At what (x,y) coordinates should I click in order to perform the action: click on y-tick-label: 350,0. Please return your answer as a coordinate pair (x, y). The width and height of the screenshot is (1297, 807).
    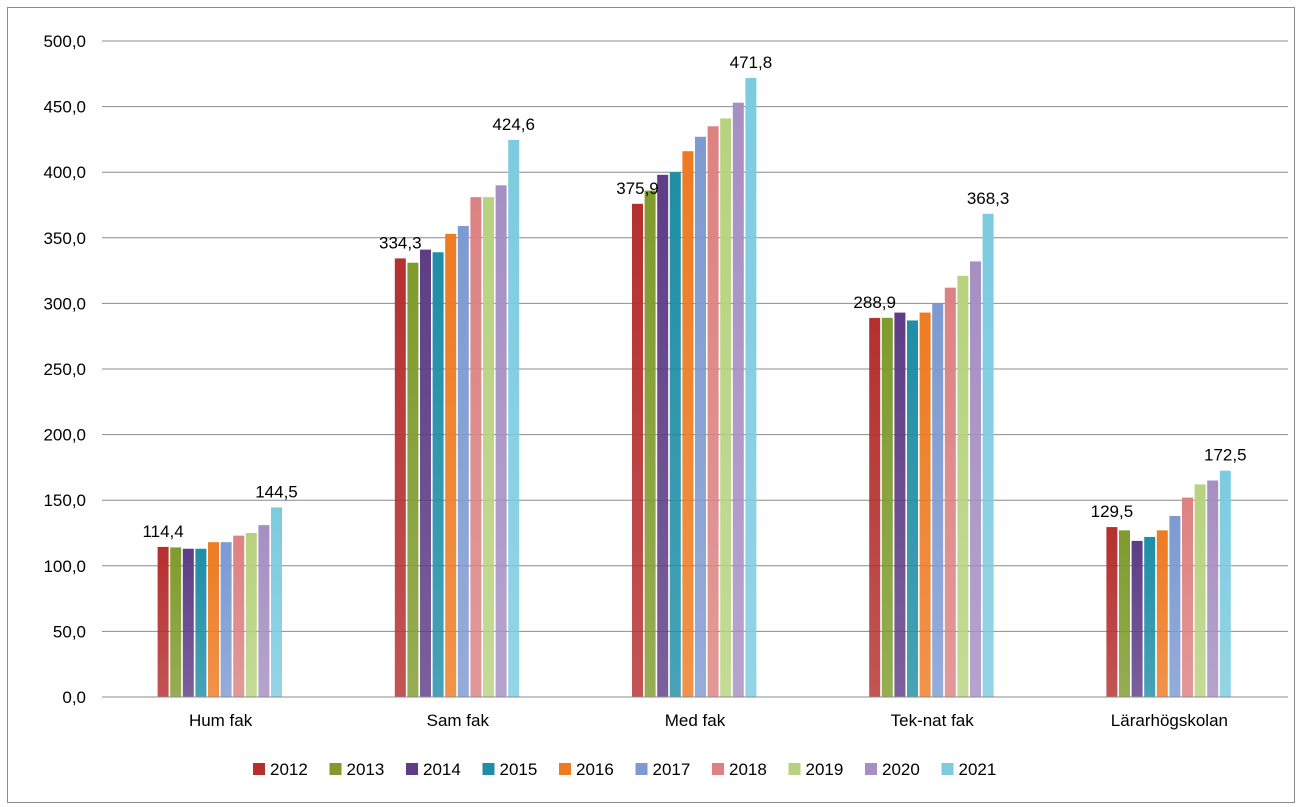
    Looking at the image, I should click on (64, 238).